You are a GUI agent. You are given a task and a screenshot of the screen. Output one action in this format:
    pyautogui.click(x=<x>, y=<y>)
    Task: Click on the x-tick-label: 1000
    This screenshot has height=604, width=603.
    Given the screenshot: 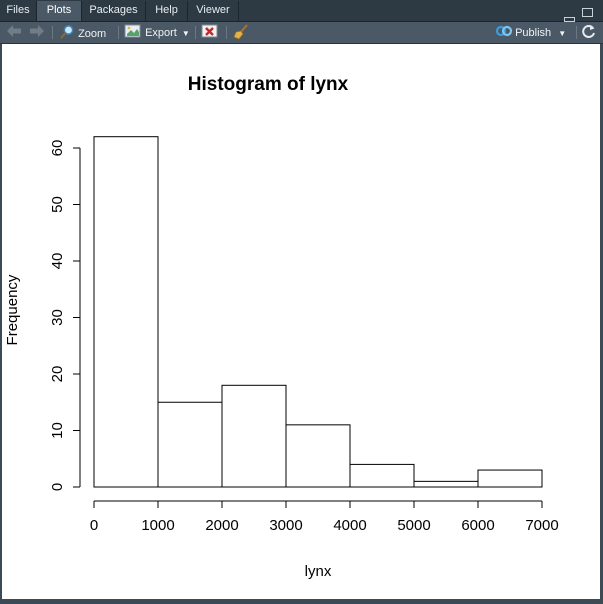 What is the action you would take?
    pyautogui.click(x=157, y=525)
    